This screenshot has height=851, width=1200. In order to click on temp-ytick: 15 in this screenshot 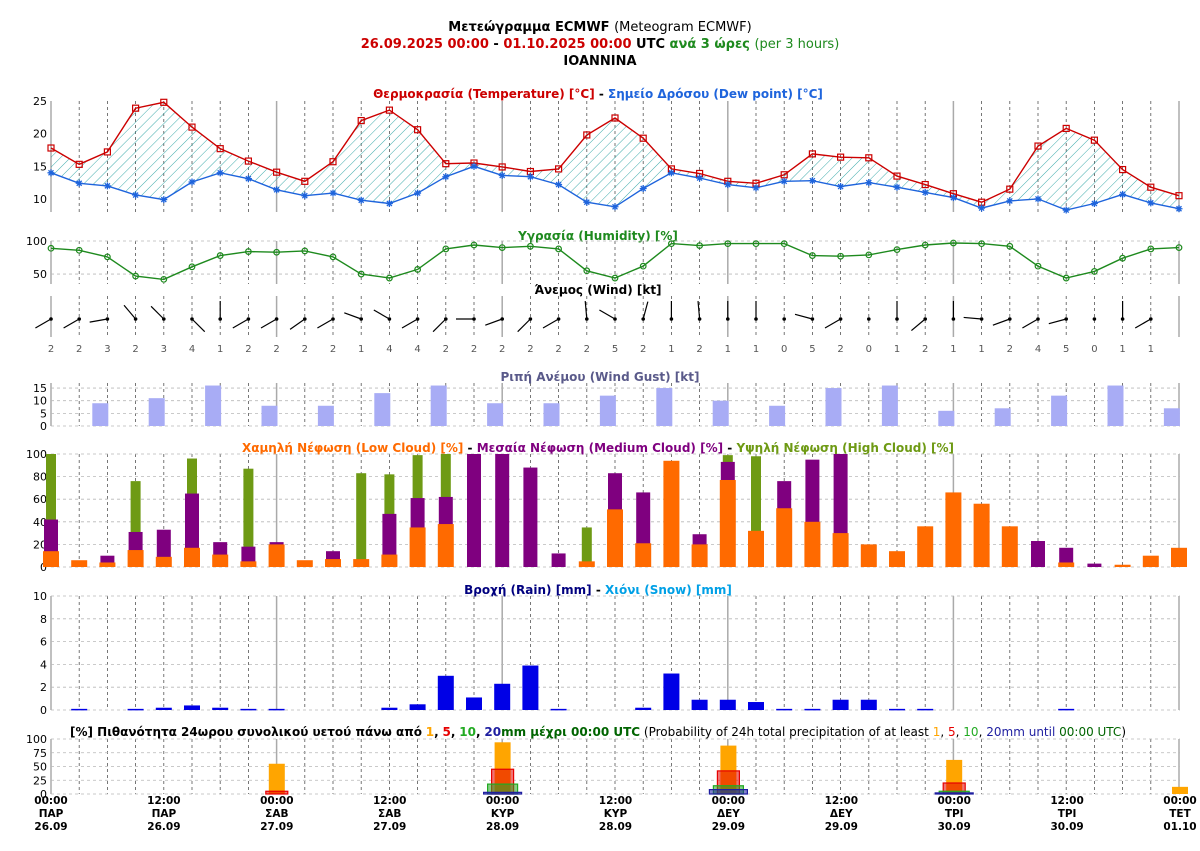, I will do `click(40, 166)`.